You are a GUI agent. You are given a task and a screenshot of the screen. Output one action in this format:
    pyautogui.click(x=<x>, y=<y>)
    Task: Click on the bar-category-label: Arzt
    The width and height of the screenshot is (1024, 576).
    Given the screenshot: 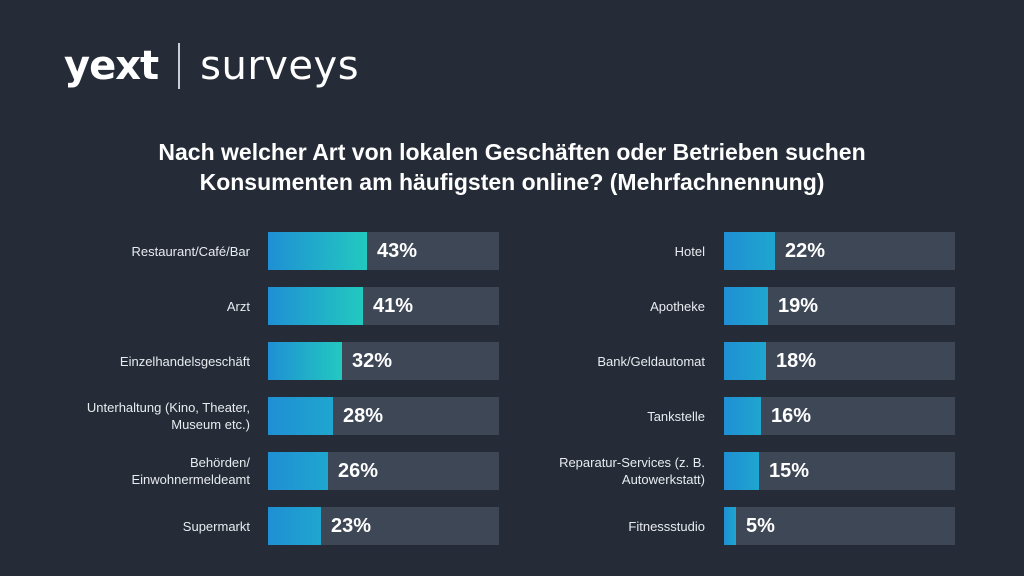 What is the action you would take?
    pyautogui.click(x=140, y=306)
    